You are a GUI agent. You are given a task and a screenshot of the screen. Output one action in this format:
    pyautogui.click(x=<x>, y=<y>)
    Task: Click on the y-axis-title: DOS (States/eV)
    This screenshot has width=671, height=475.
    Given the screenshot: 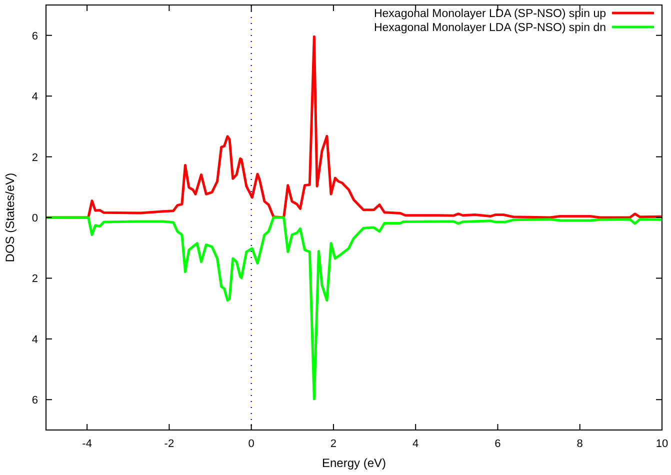 What is the action you would take?
    pyautogui.click(x=10, y=217)
    